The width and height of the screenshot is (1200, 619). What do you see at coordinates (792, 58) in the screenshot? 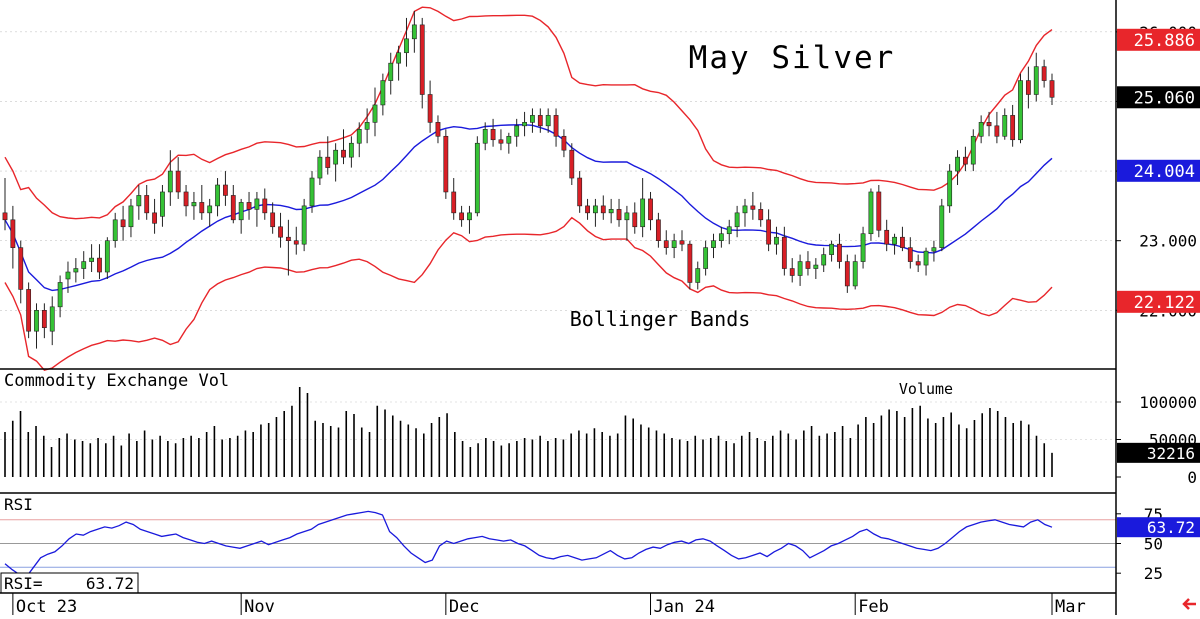
I see `chart-title: May Silver` at bounding box center [792, 58].